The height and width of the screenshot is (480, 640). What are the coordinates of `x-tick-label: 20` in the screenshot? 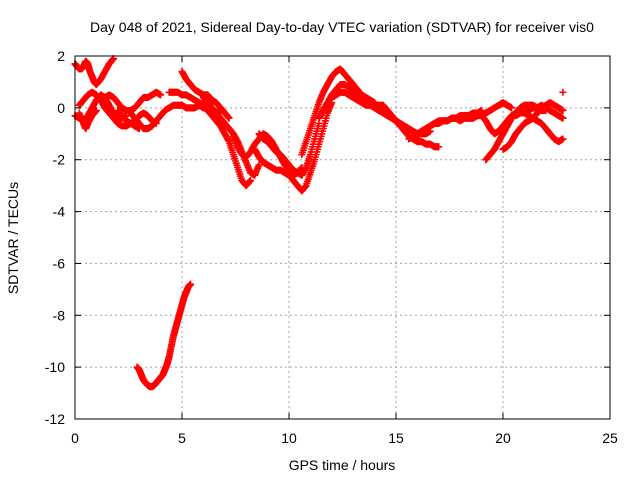 It's located at (503, 438).